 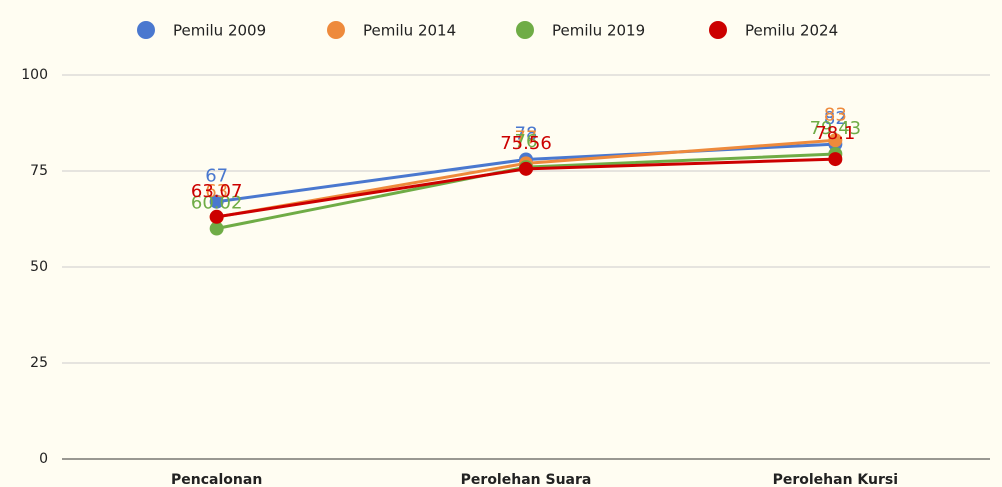 I want to click on value-label: 82, so click(x=835, y=118).